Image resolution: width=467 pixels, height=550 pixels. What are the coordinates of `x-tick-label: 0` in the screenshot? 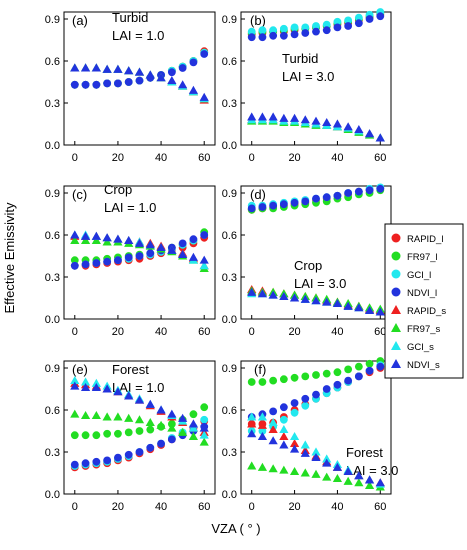 It's located at (75, 507).